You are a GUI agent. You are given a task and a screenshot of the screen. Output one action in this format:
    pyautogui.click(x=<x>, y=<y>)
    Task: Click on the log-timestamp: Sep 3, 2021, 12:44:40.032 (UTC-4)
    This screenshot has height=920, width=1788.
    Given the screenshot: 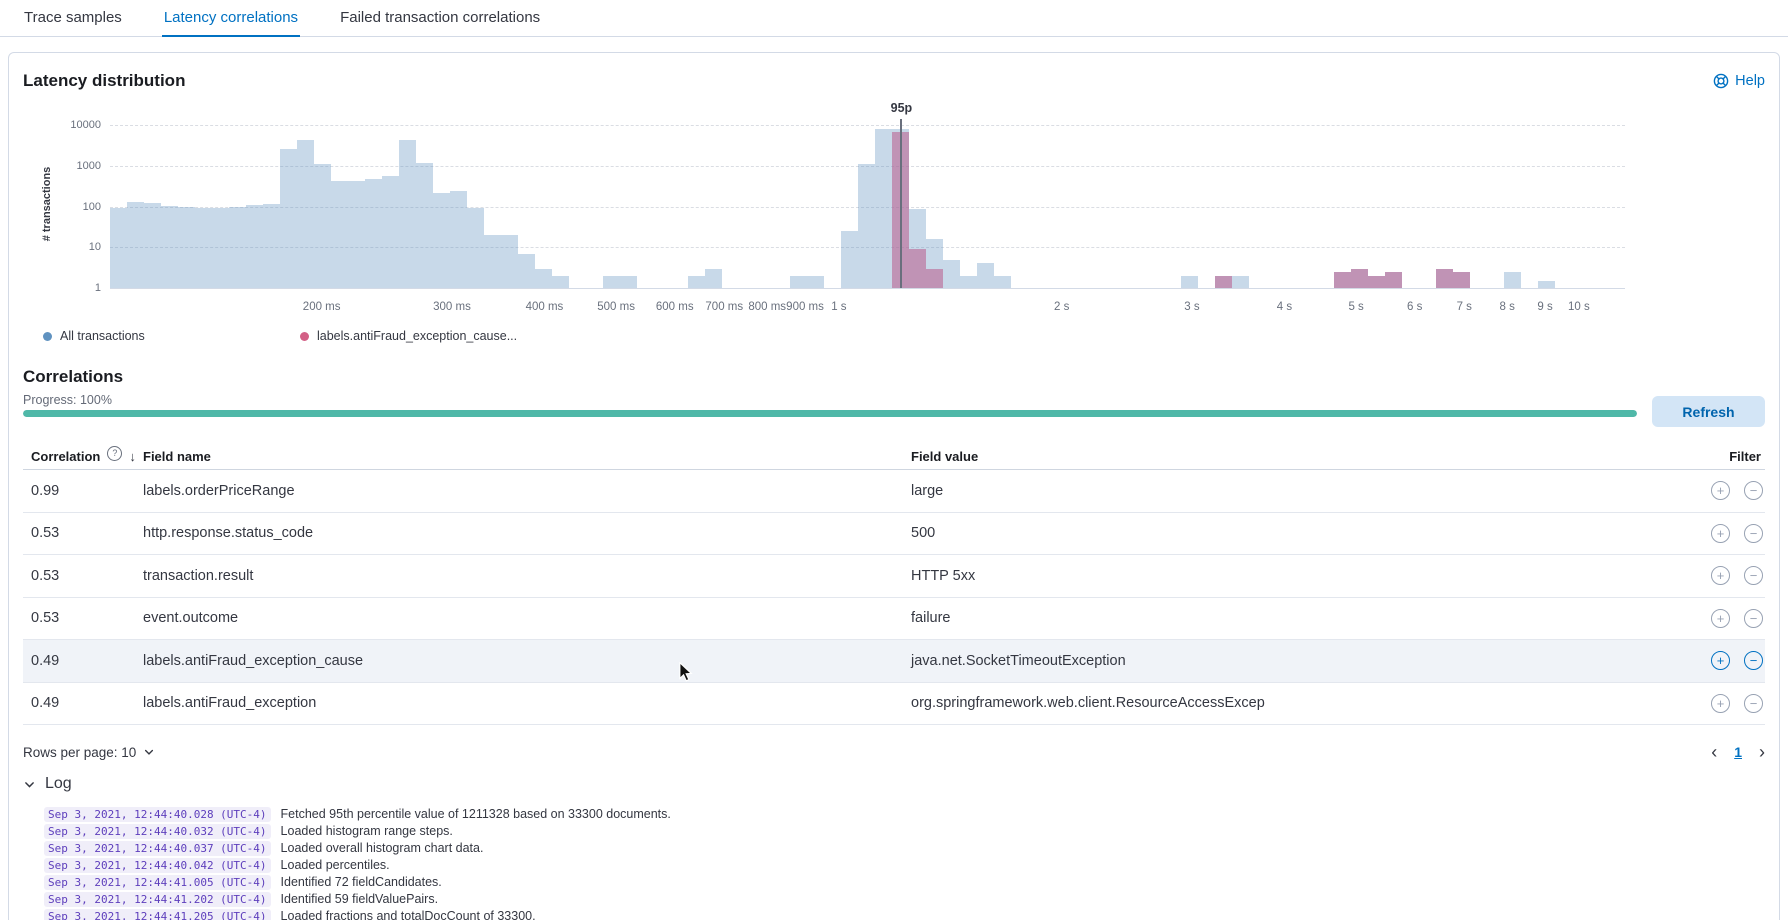 What is the action you would take?
    pyautogui.click(x=157, y=831)
    